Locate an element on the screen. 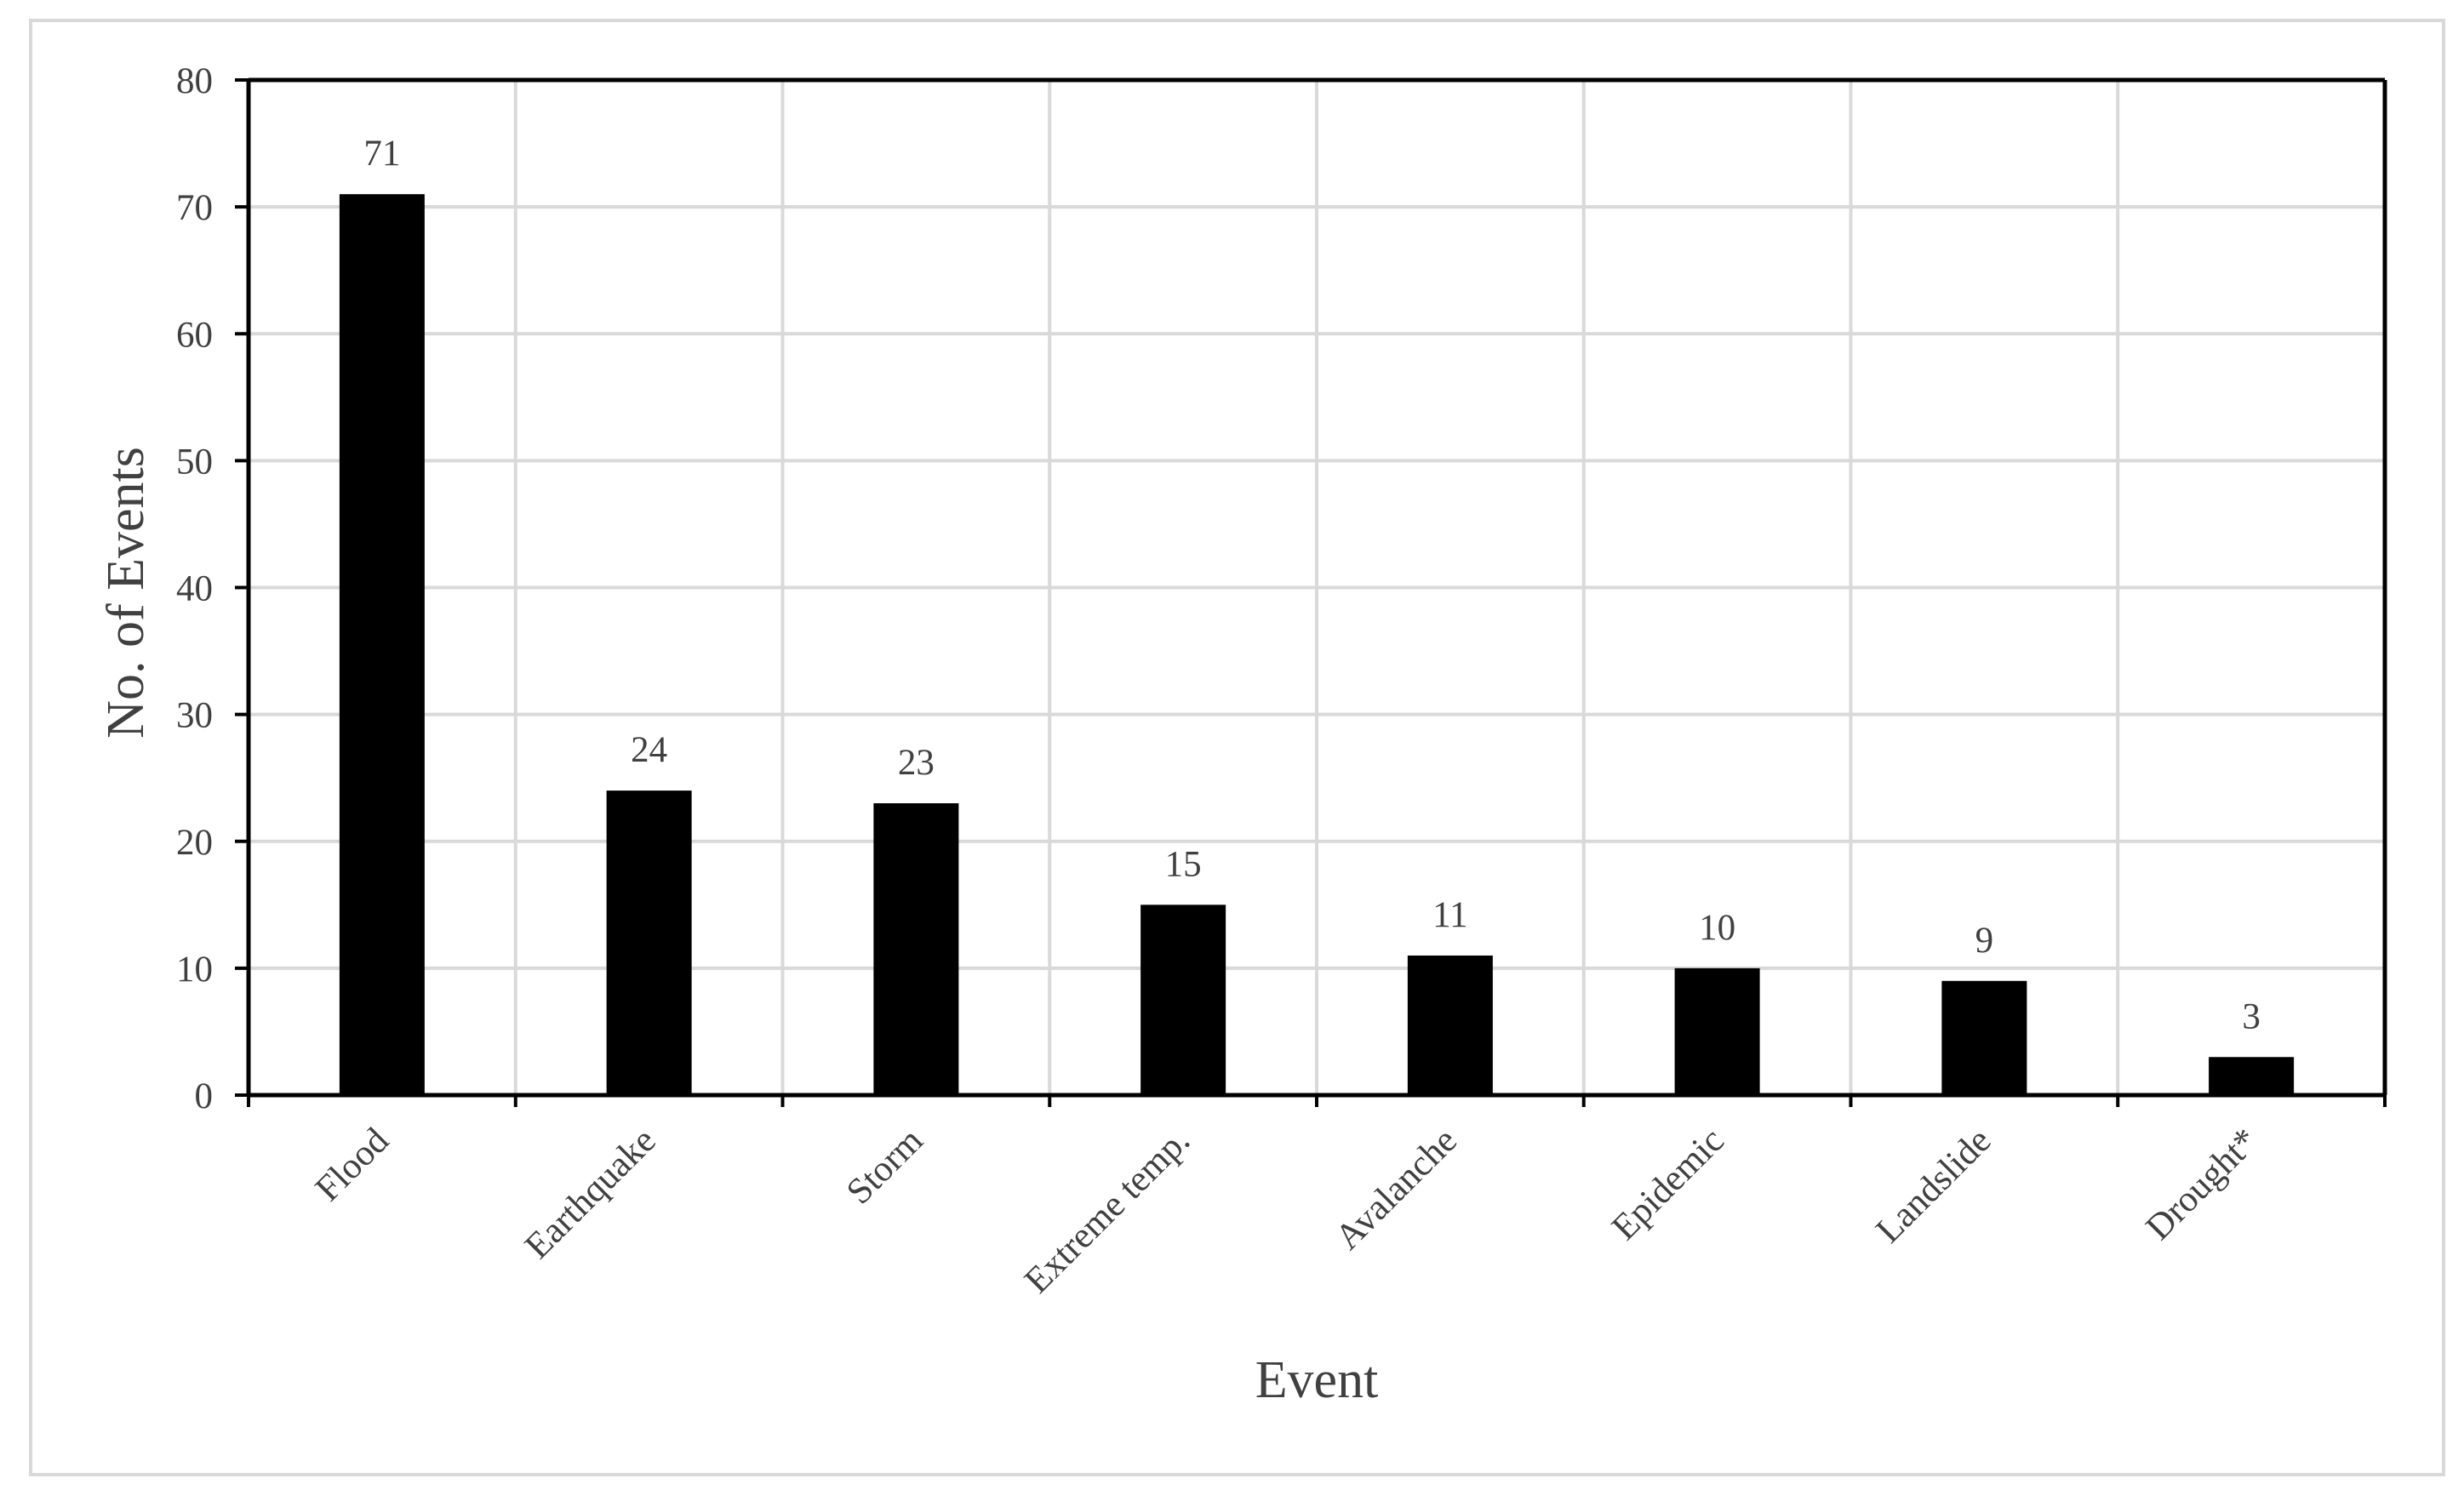 This screenshot has width=2464, height=1501. bar-avalanche is located at coordinates (1450, 1025).